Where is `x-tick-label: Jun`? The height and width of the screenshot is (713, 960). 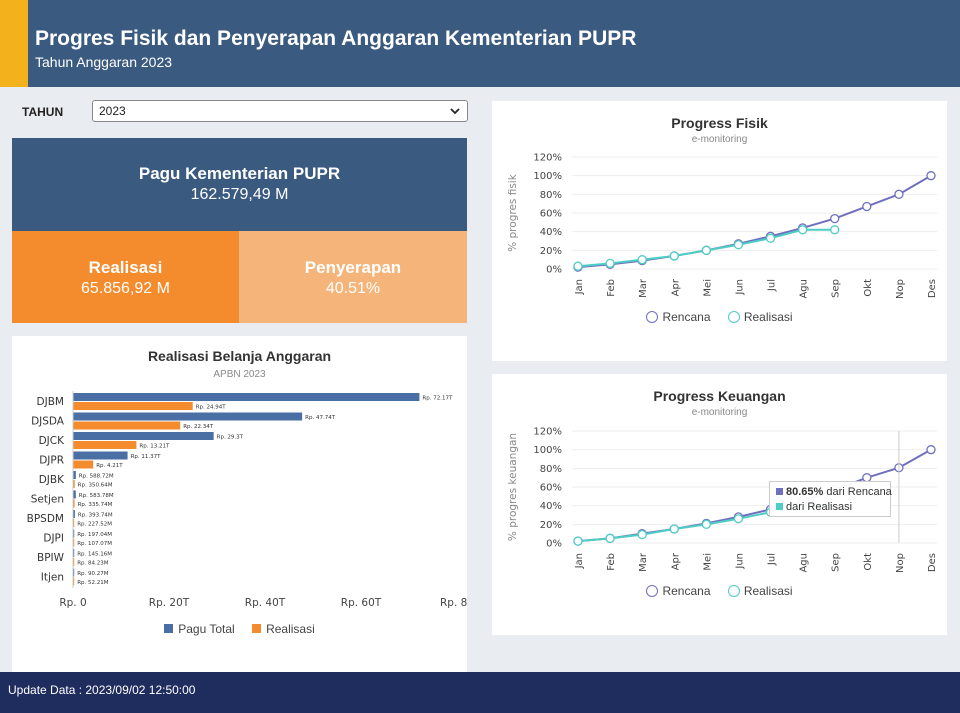 x-tick-label: Jun is located at coordinates (739, 287).